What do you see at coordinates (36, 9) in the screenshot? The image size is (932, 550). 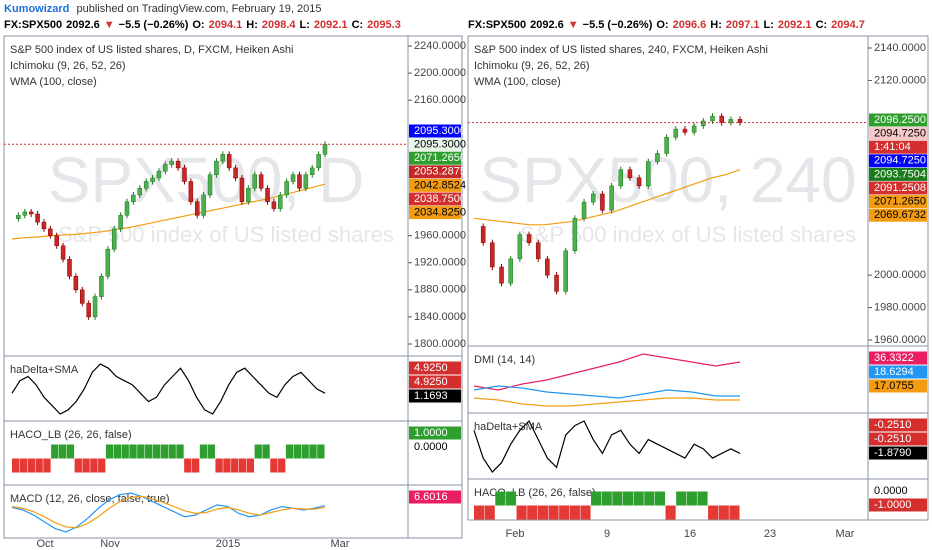 I see `author: Kumowizard` at bounding box center [36, 9].